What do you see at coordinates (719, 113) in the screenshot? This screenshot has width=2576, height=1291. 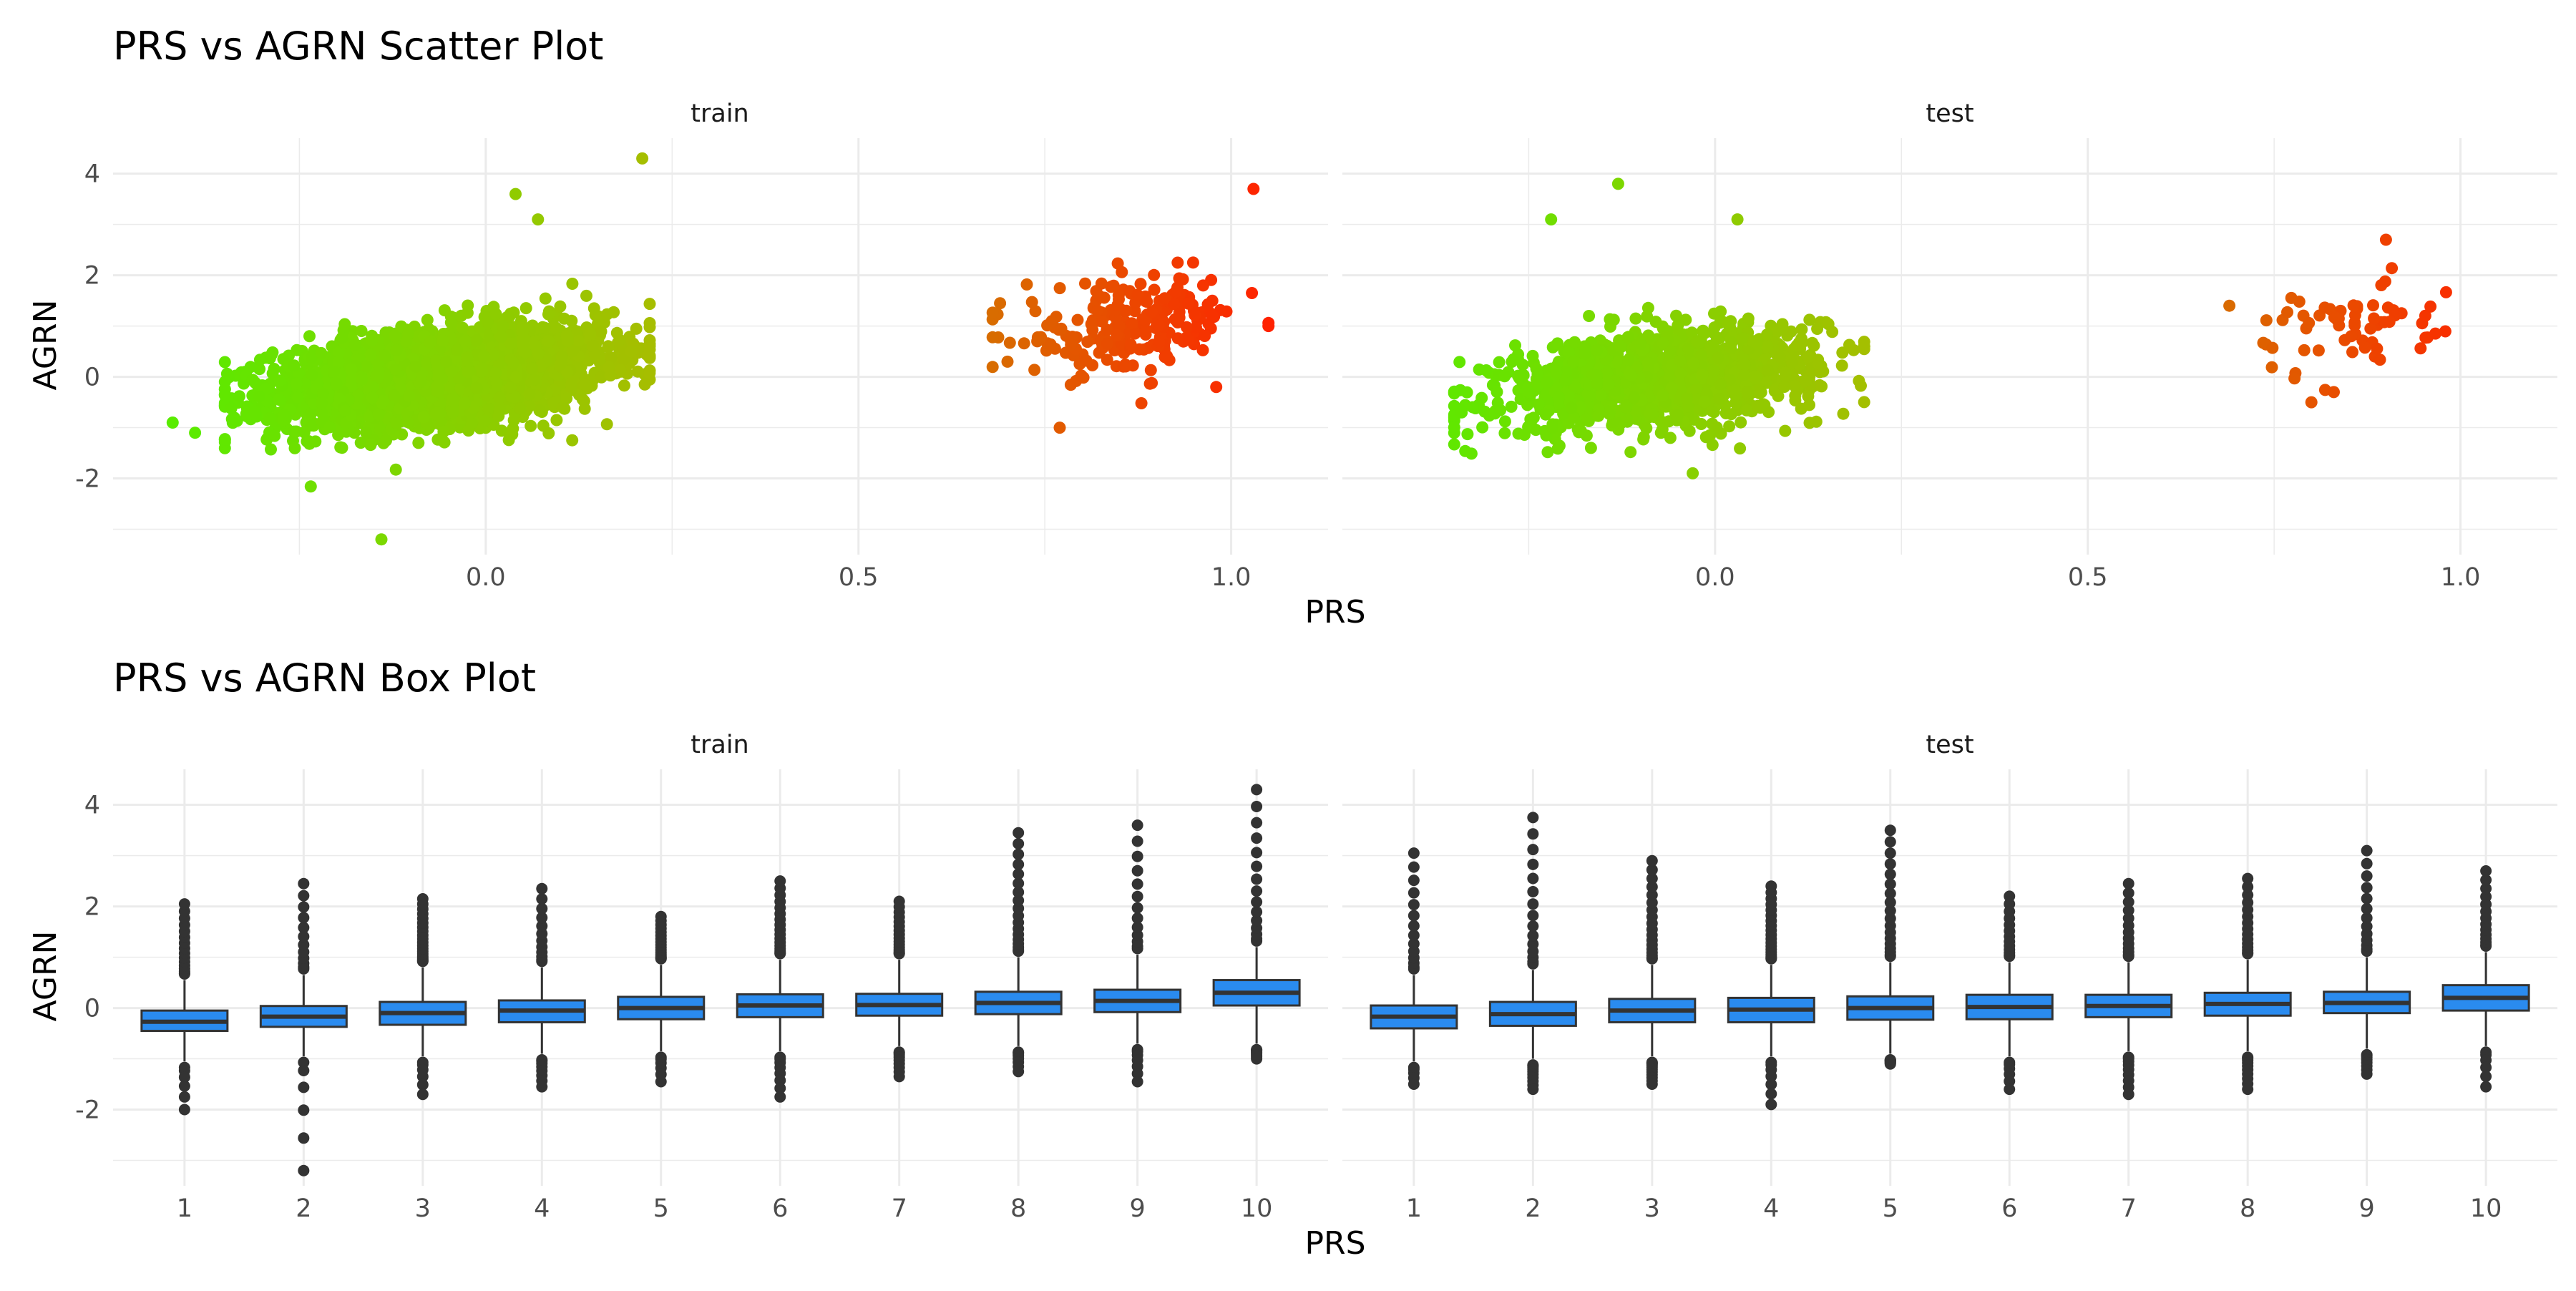 I see `scatter-facet-label-train: train` at bounding box center [719, 113].